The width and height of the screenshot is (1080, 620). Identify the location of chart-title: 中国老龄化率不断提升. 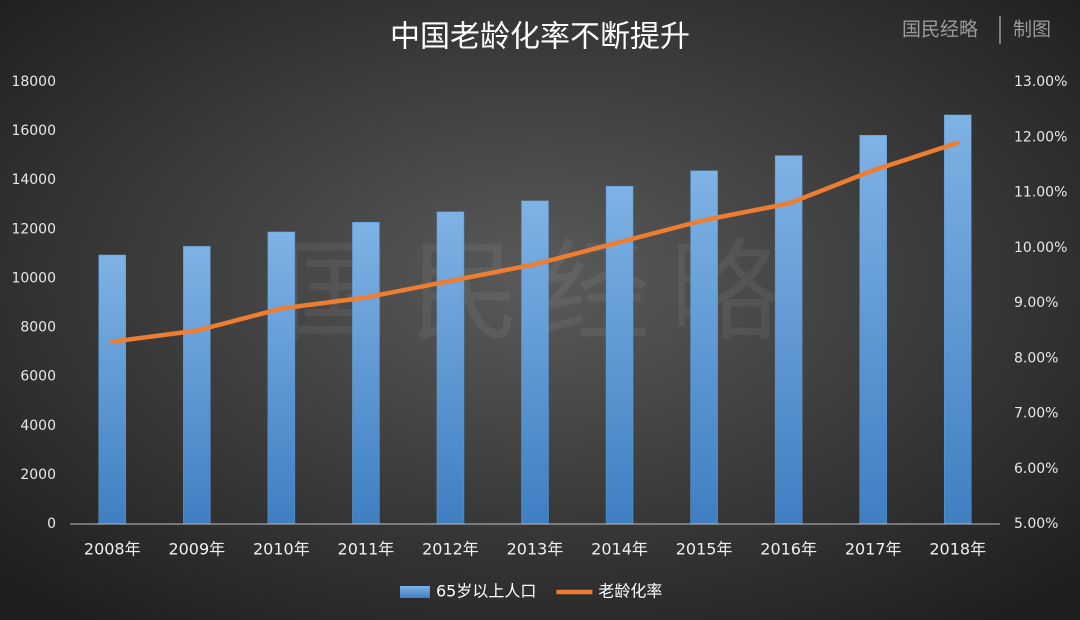
(540, 37).